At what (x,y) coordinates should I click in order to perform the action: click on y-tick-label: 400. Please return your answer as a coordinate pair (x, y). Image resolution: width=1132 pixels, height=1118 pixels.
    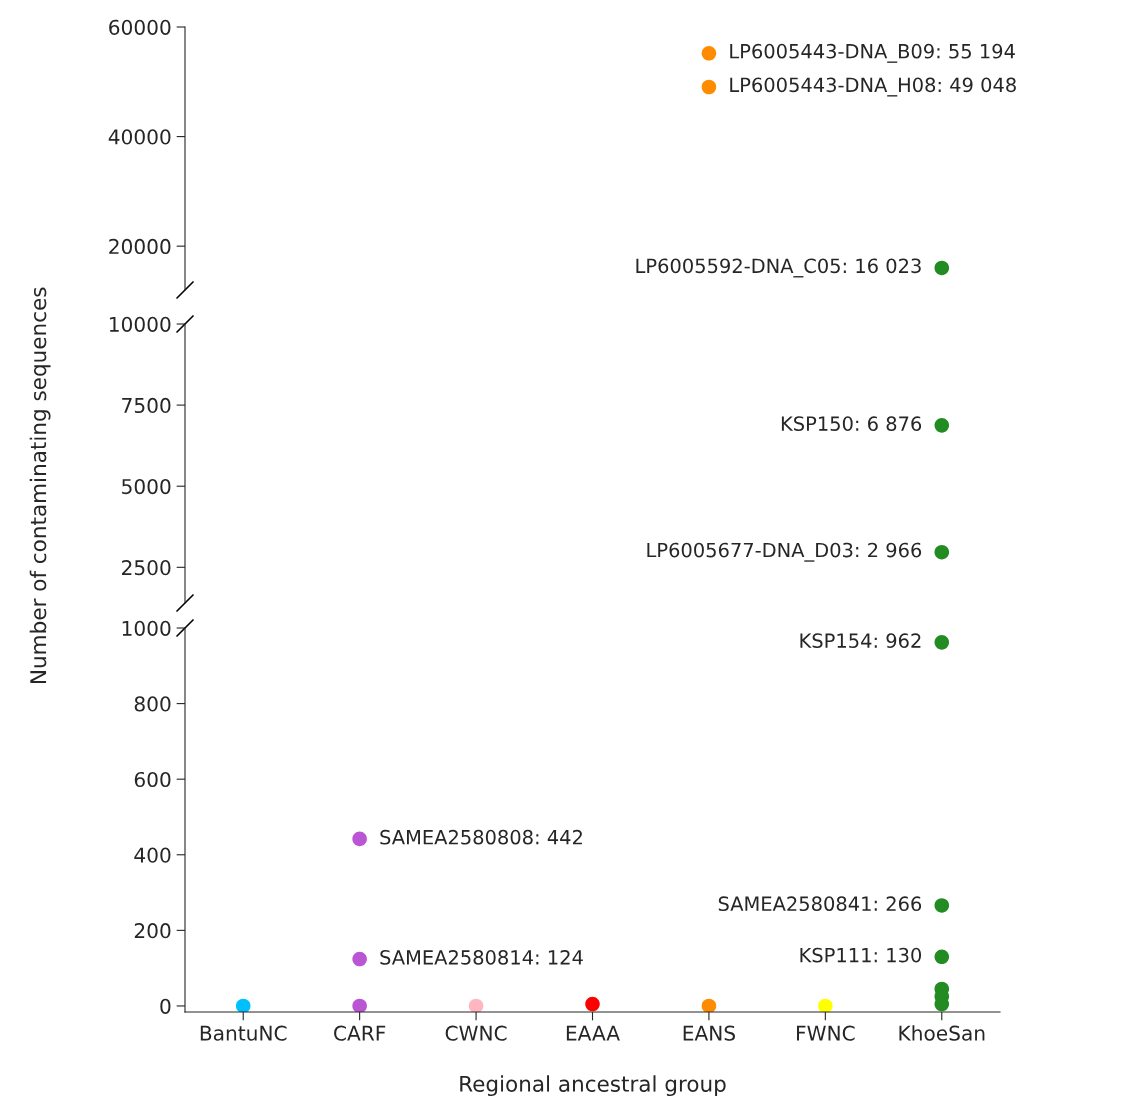
    Looking at the image, I should click on (152, 855).